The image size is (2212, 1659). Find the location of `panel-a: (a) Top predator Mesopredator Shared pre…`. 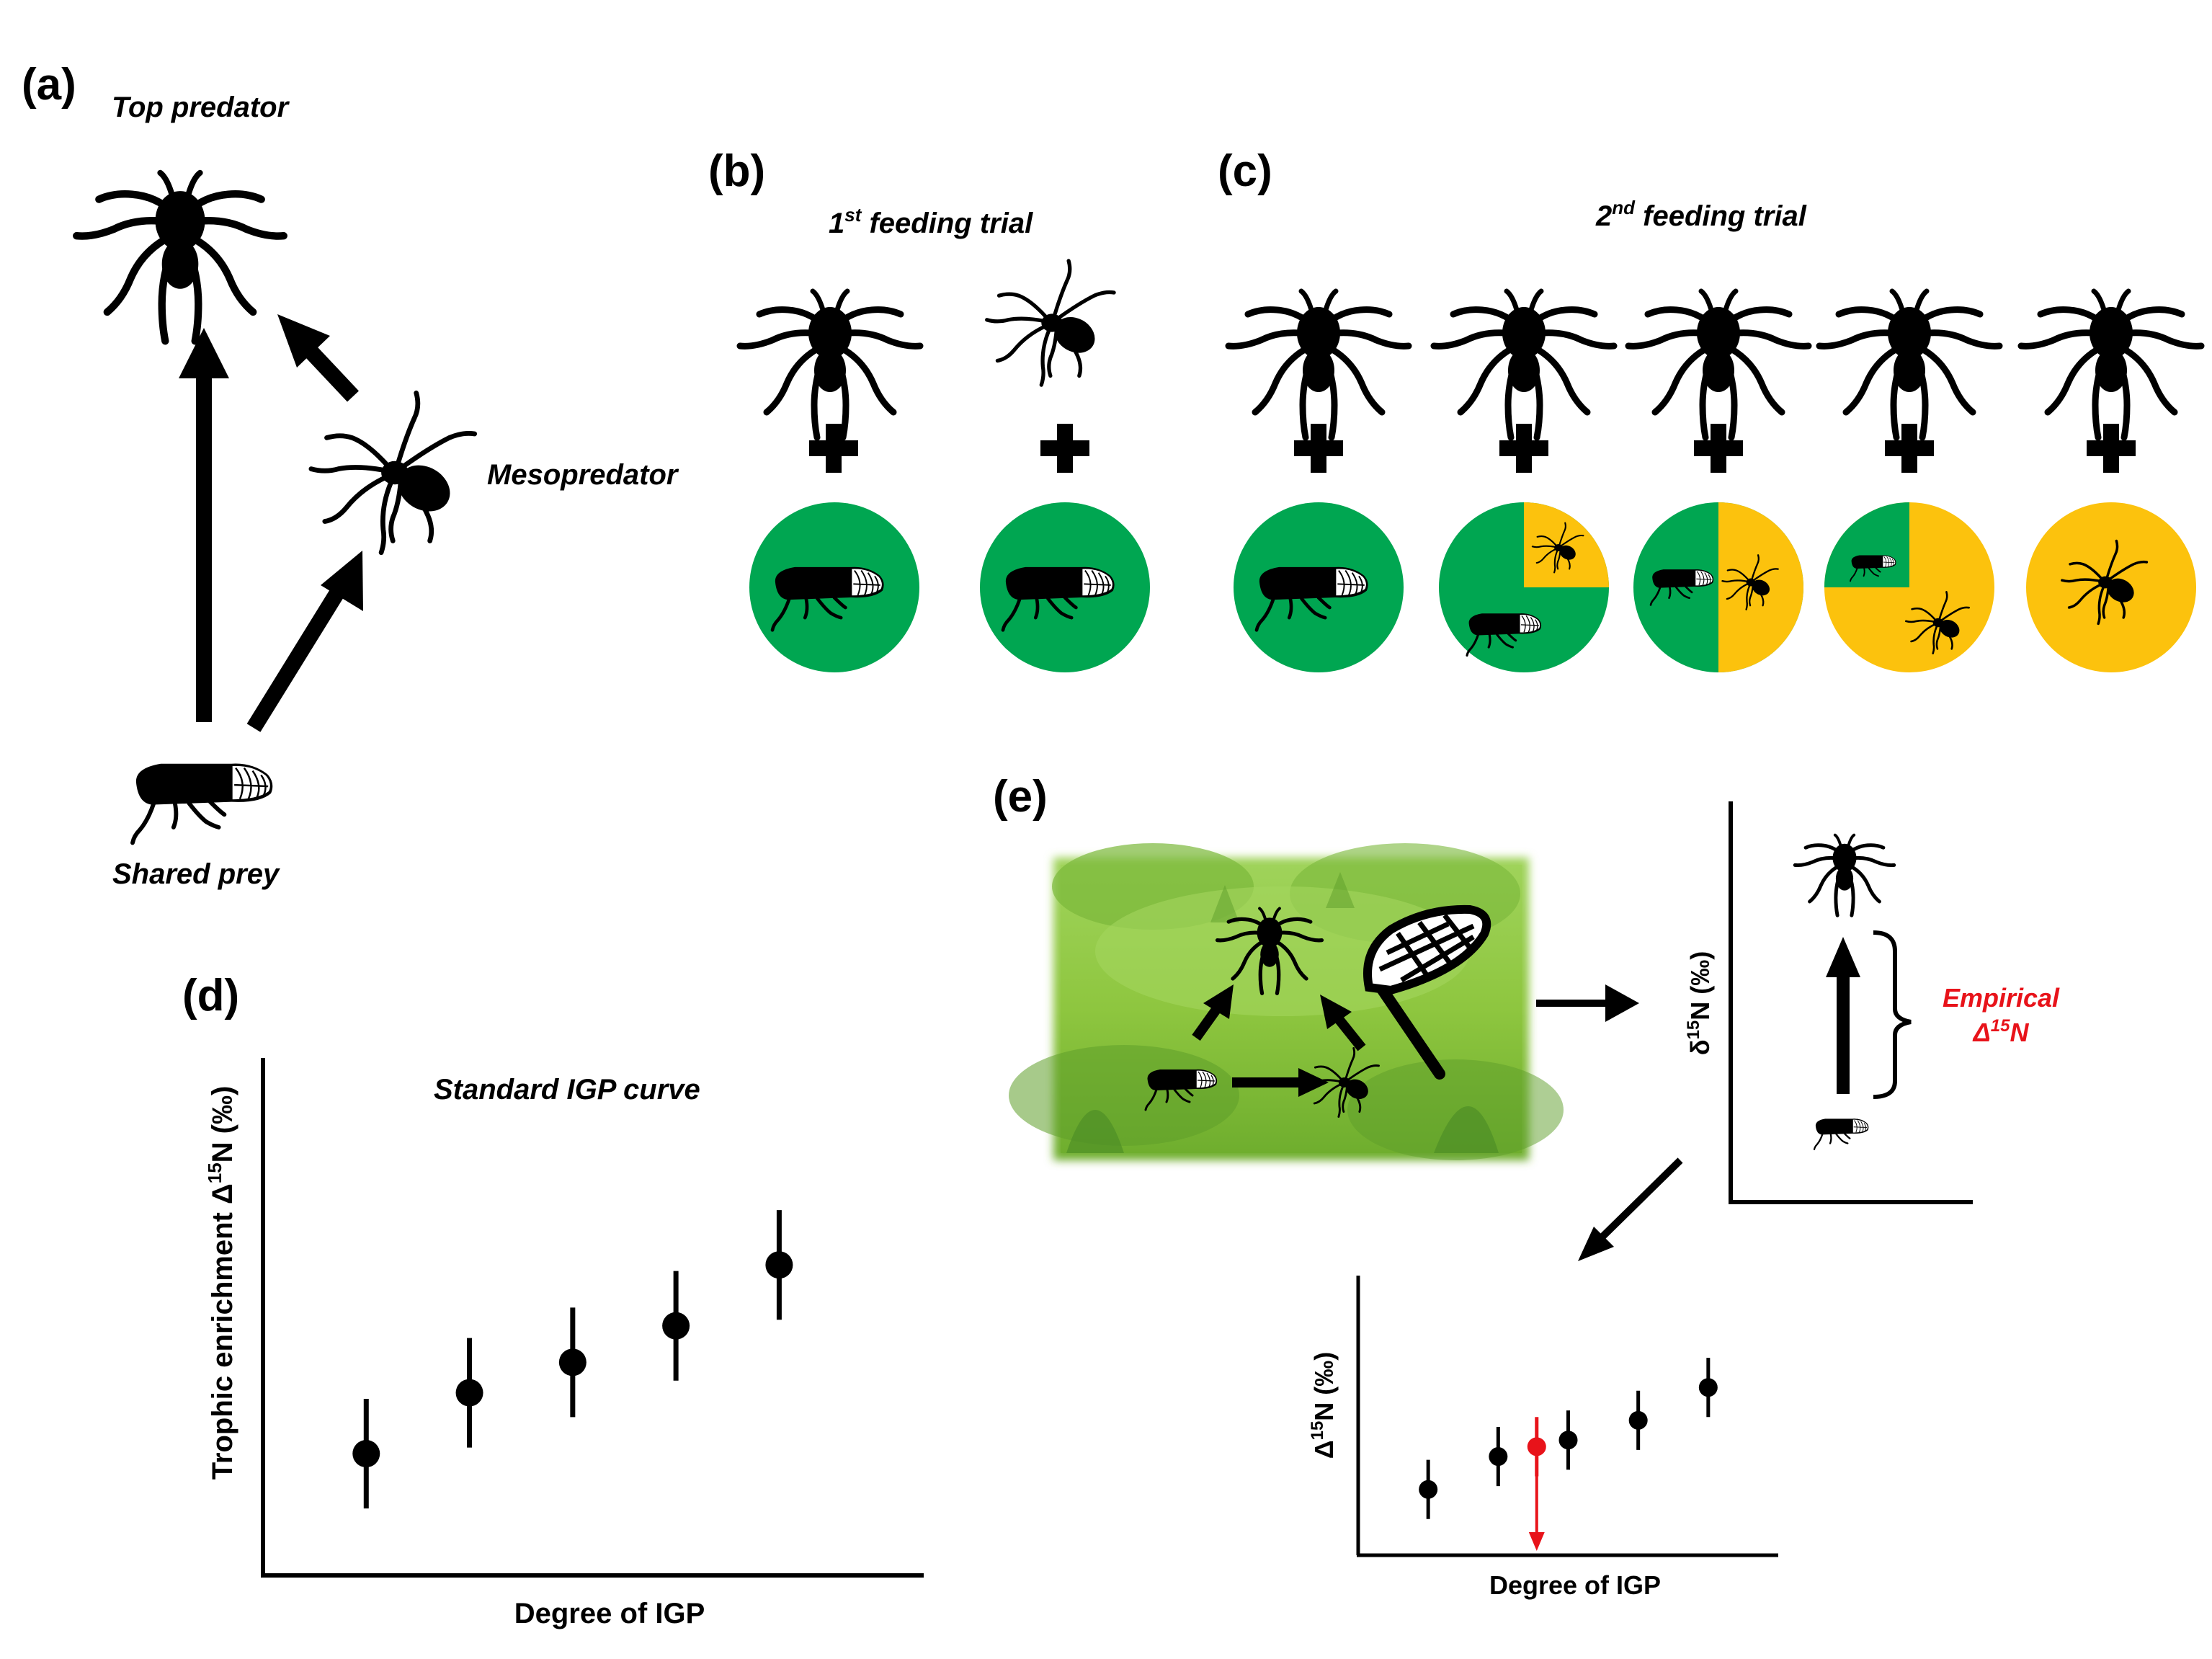

panel-a: (a) Top predator Mesopredator Shared pre… is located at coordinates (351, 475).